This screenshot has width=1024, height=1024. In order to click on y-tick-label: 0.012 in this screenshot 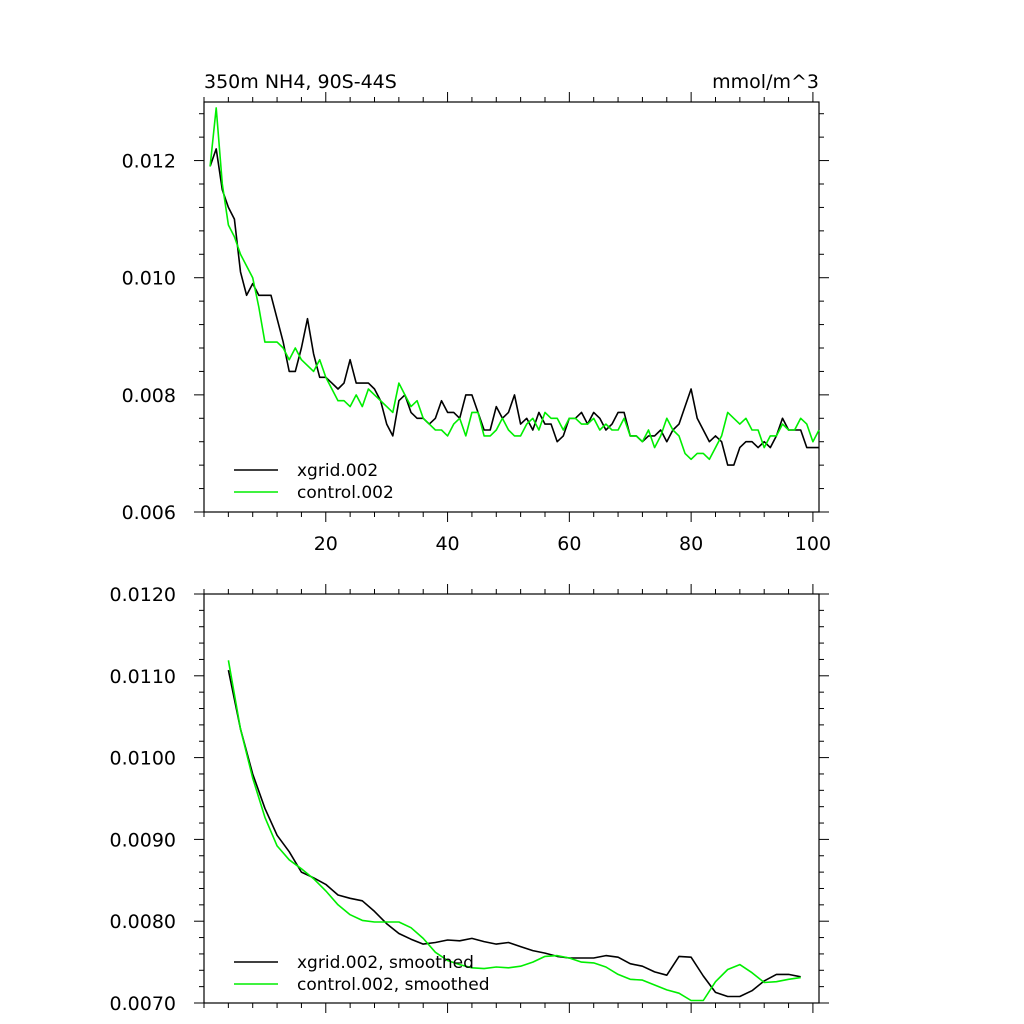, I will do `click(149, 162)`.